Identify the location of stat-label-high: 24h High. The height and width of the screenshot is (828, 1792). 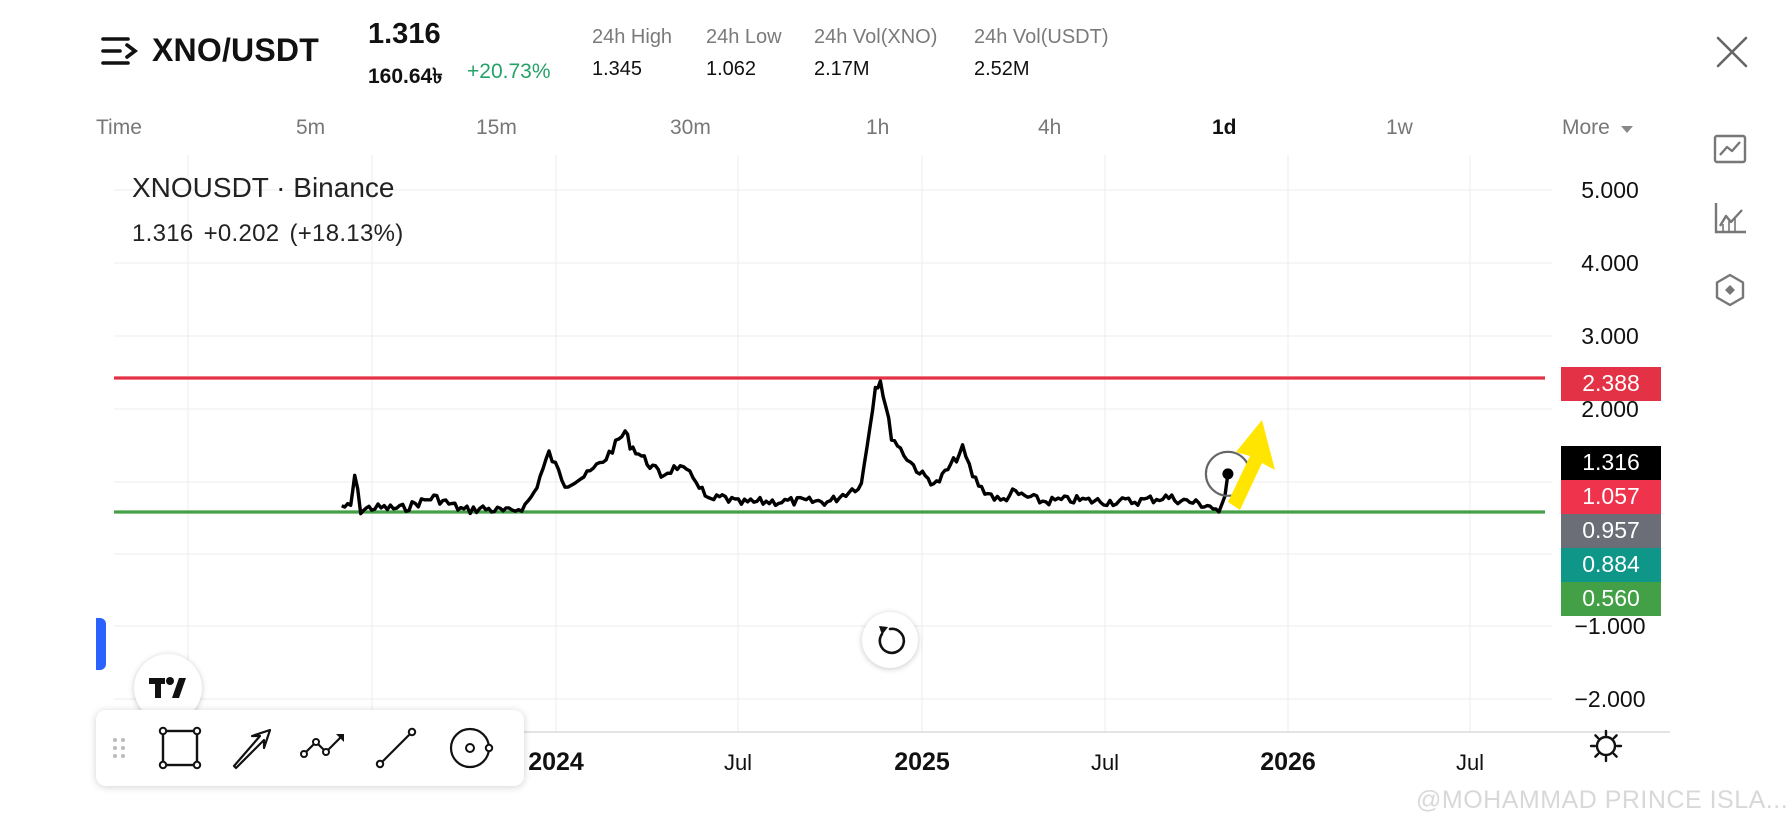
(632, 37).